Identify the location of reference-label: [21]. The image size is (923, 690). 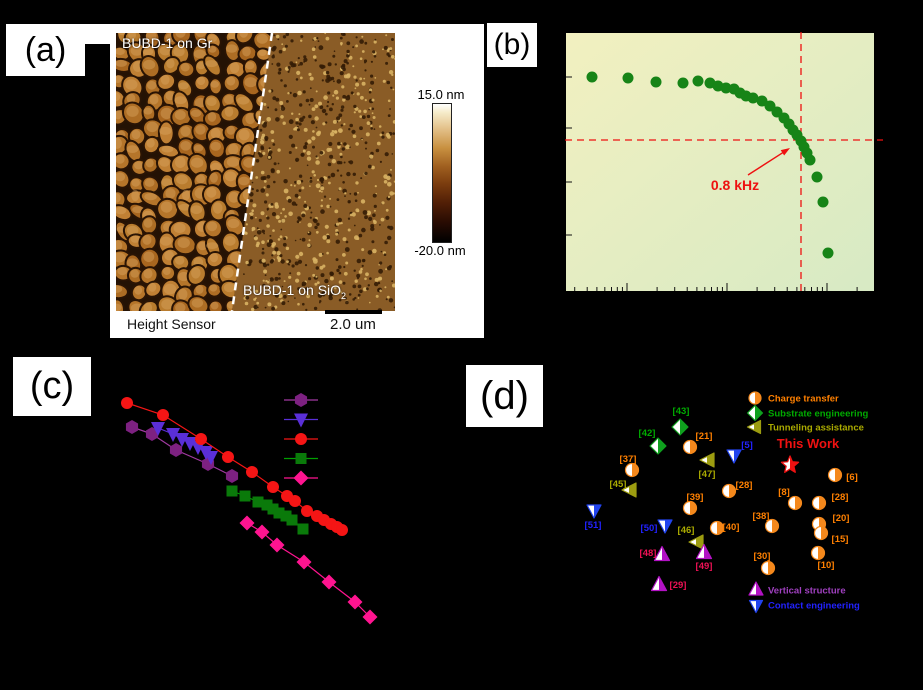
(704, 436).